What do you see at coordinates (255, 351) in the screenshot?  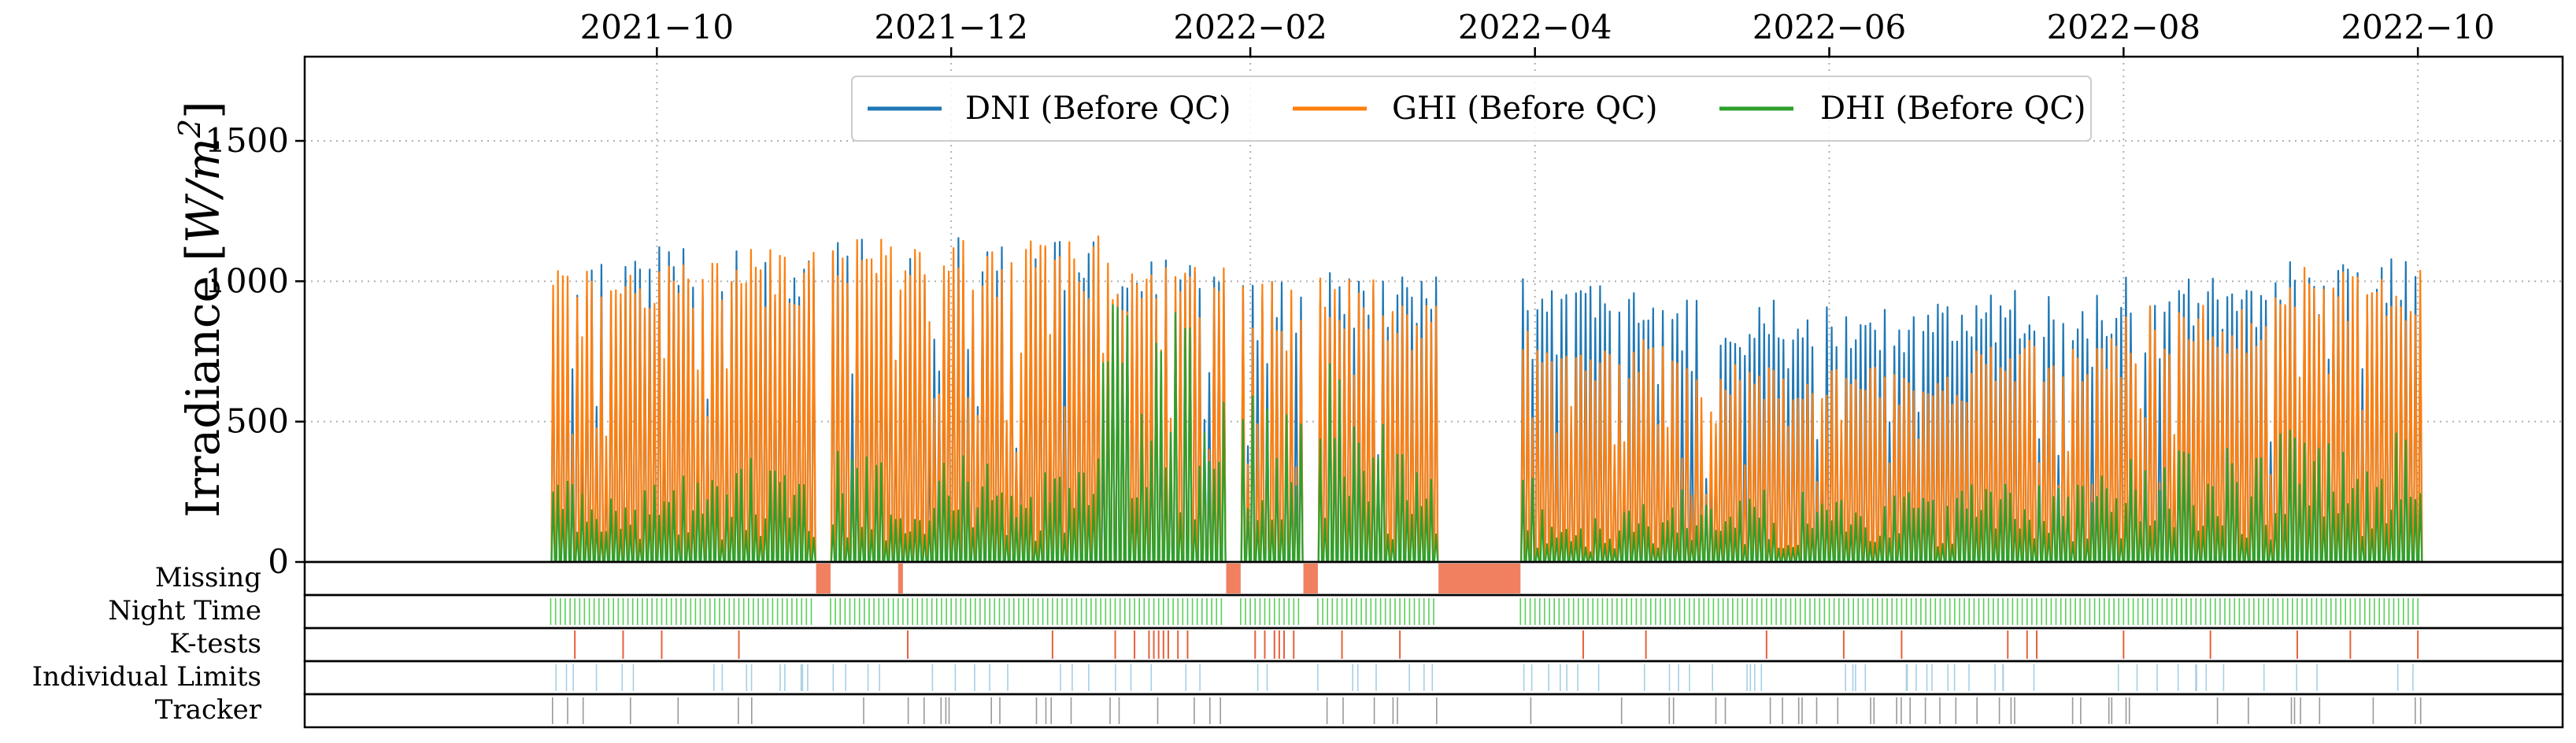 I see `y-axis: 0 500 1000 1500` at bounding box center [255, 351].